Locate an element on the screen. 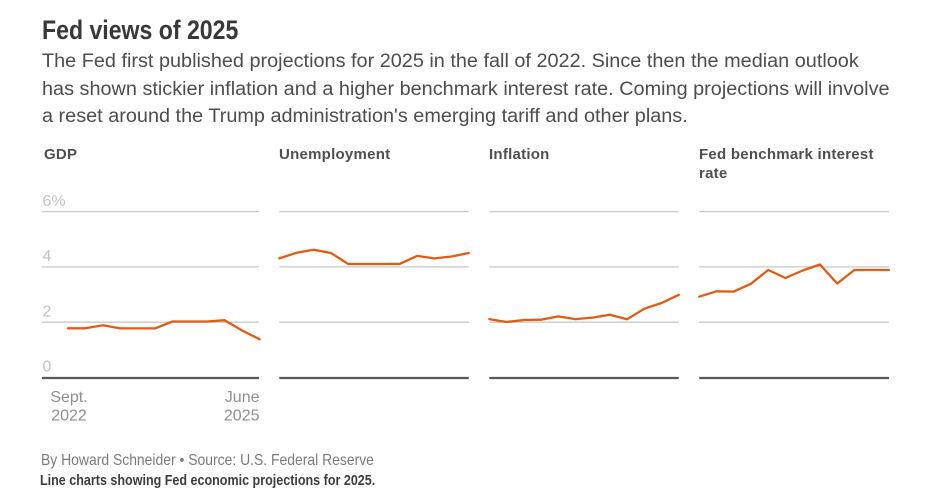  svg-text: 2022 is located at coordinates (69, 416).